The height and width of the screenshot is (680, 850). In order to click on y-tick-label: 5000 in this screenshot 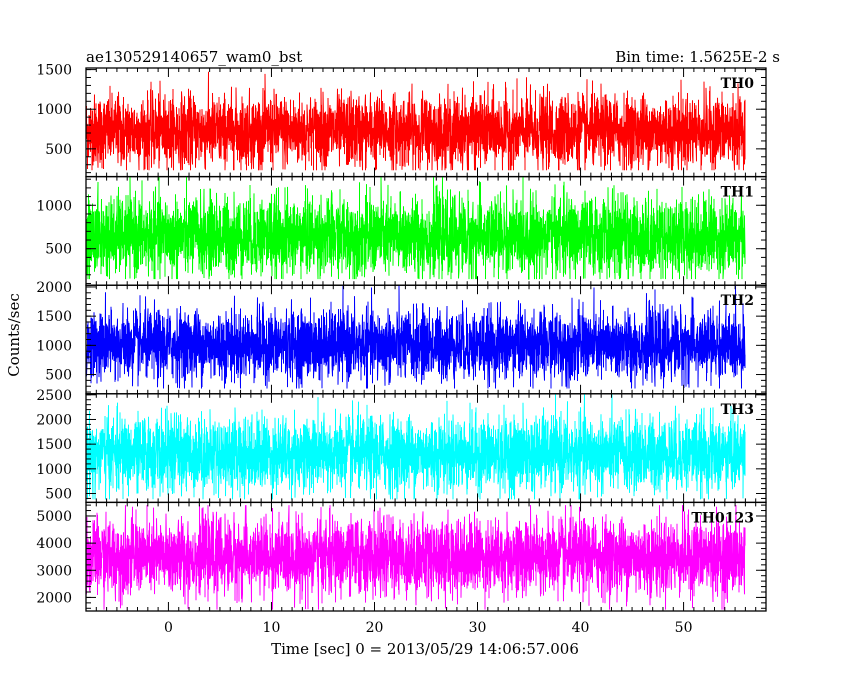, I will do `click(54, 517)`.